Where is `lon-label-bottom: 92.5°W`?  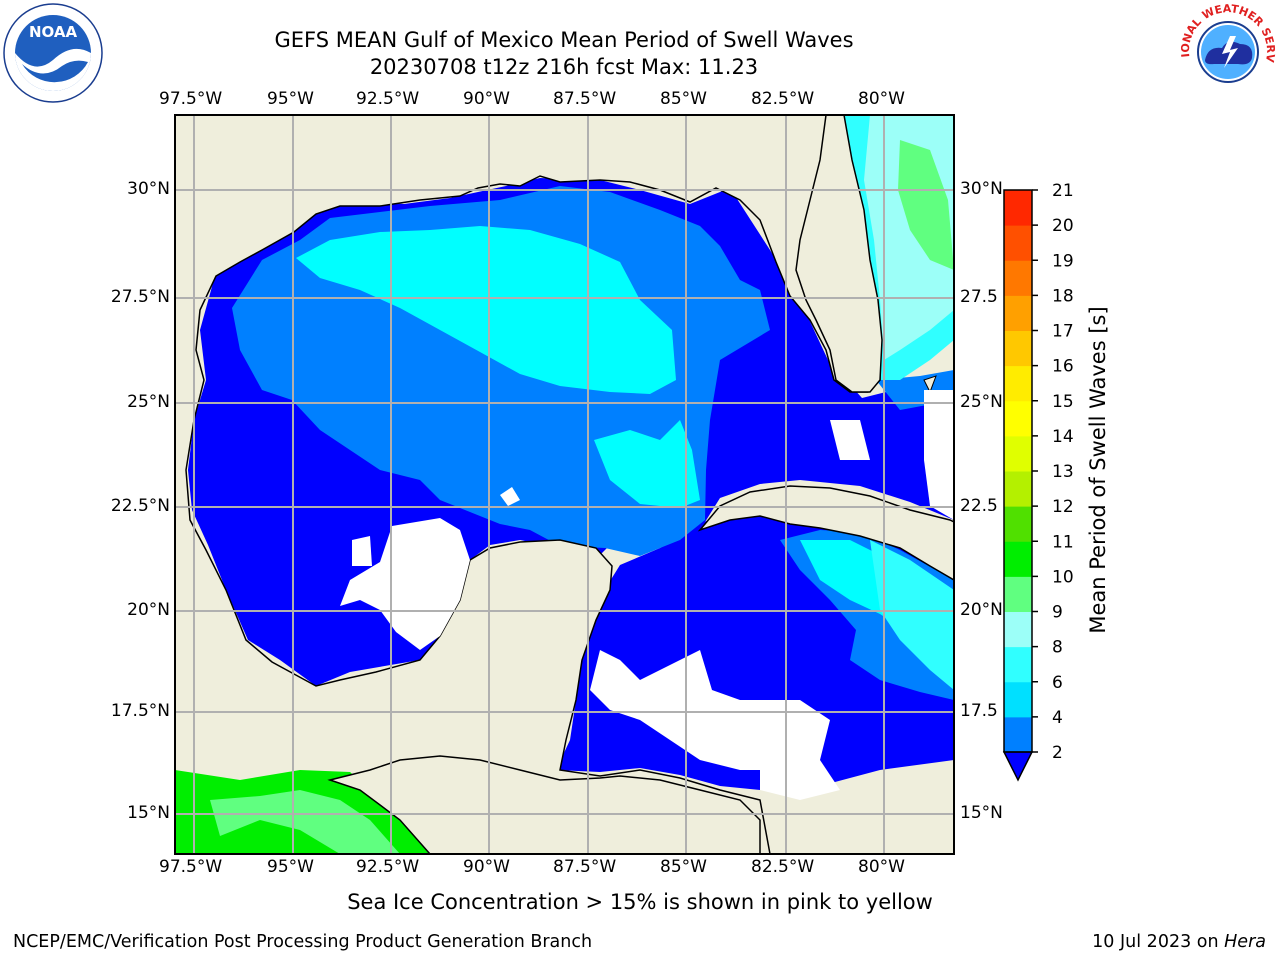
lon-label-bottom: 92.5°W is located at coordinates (388, 867).